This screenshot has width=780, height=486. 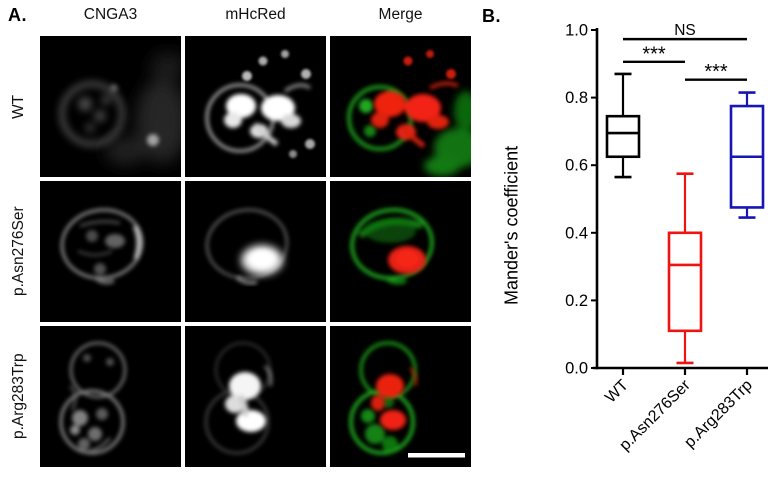 What do you see at coordinates (491, 16) in the screenshot?
I see `panel-b-label: B.` at bounding box center [491, 16].